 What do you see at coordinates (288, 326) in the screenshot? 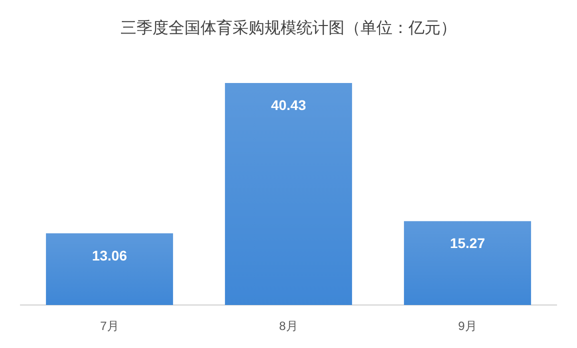
I see `x-tick-label: 8月` at bounding box center [288, 326].